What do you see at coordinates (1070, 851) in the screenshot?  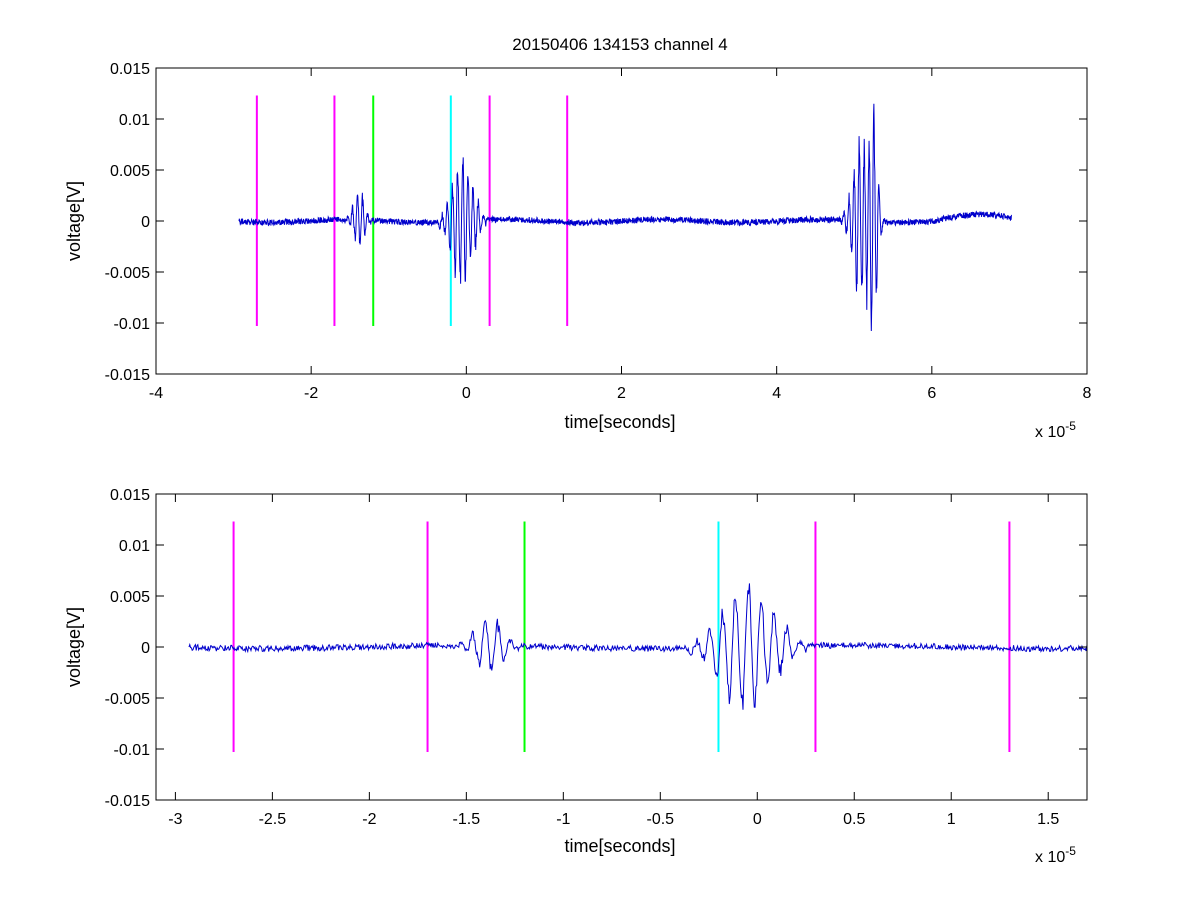 I see `subplot-bottom-x-exponent-power: -5` at bounding box center [1070, 851].